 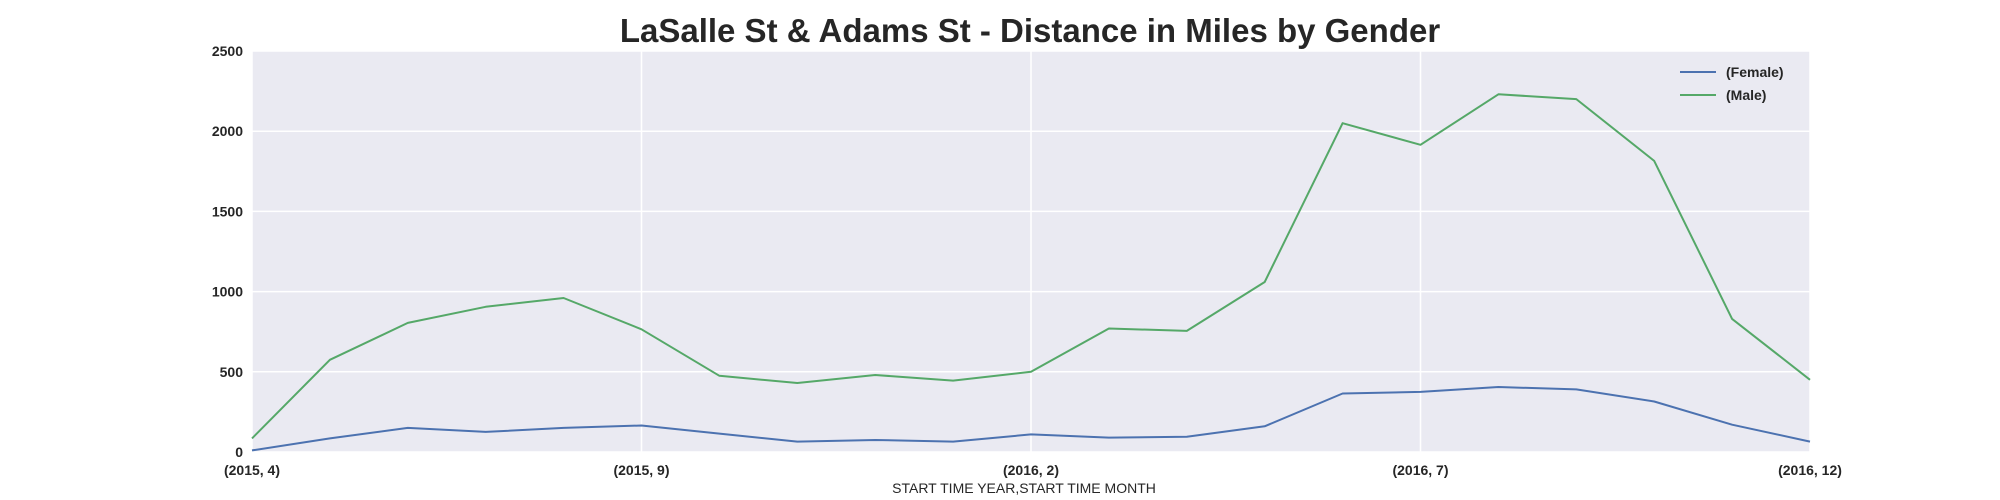 What do you see at coordinates (1732, 83) in the screenshot?
I see `legend: (Female) (Male)` at bounding box center [1732, 83].